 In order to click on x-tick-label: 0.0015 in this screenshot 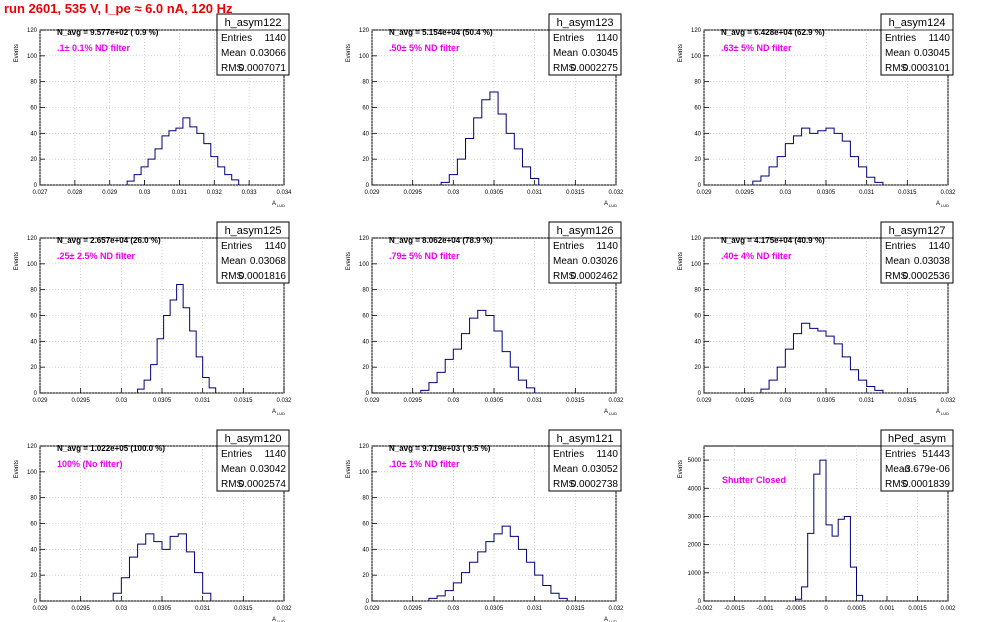, I will do `click(917, 609)`.